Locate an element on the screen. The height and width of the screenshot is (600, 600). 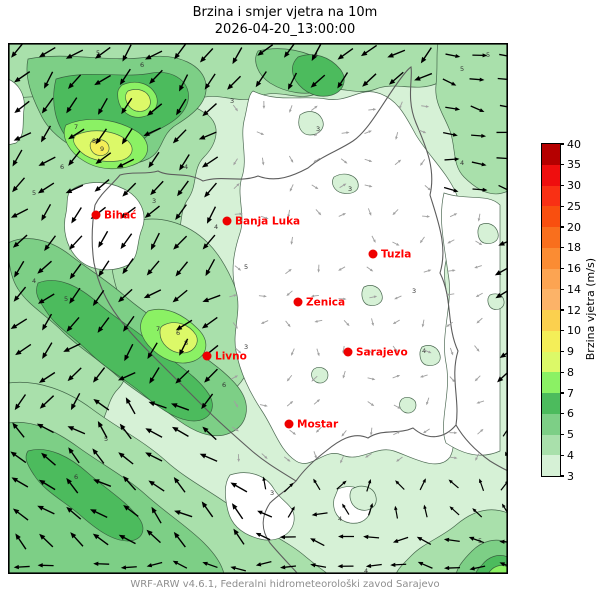
city-label: Zenica is located at coordinates (325, 303).